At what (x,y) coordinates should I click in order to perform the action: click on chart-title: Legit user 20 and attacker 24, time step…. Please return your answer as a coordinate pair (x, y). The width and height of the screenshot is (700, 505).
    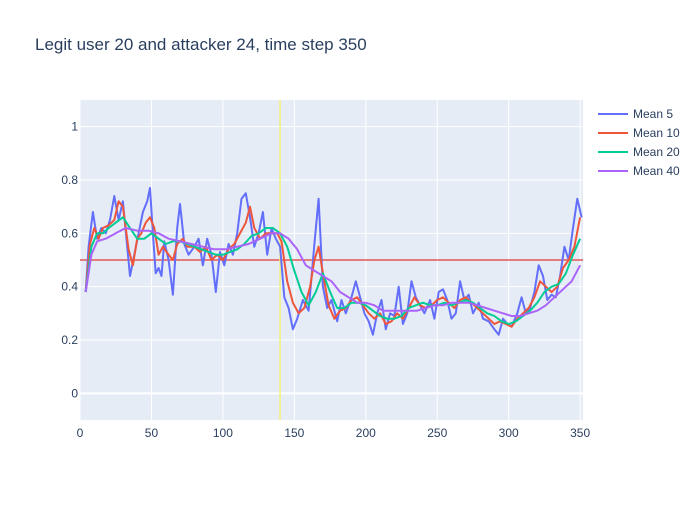
    Looking at the image, I should click on (201, 44).